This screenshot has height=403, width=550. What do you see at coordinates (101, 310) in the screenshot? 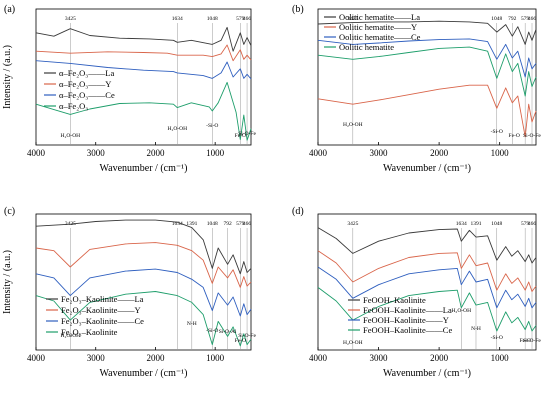
I see `legend-entry: Fe₂O₃–Kaolinite——Y` at bounding box center [101, 310].